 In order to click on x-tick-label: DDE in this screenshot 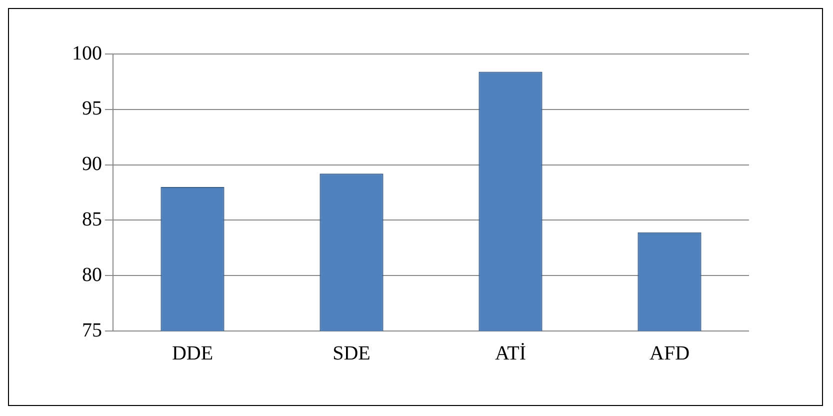, I will do `click(193, 353)`.